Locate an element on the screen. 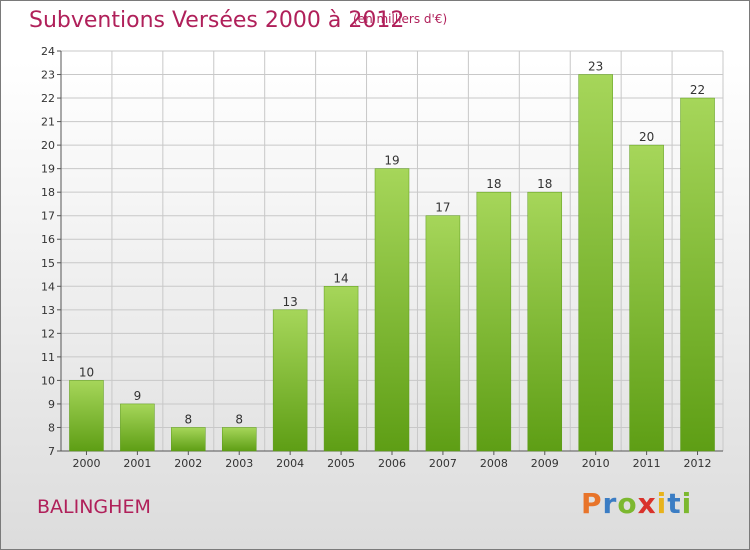 This screenshot has height=550, width=750. proxiti-logo: Proxiti is located at coordinates (636, 503).